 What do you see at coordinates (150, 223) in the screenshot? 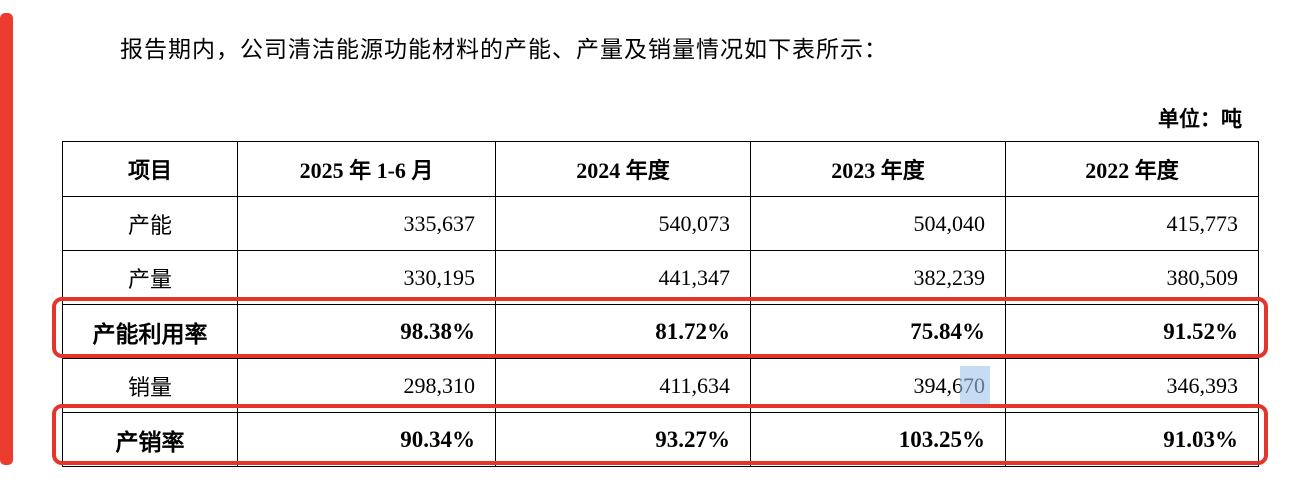
I see `row-label: 产能` at bounding box center [150, 223].